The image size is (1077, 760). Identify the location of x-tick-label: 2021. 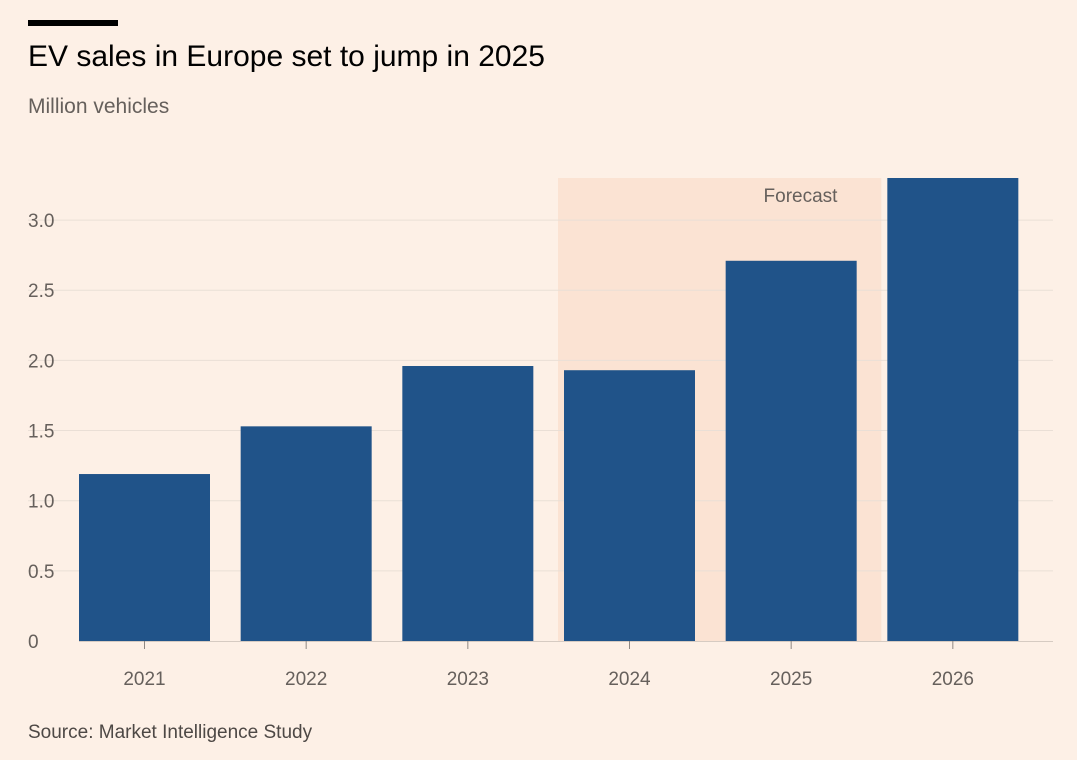
(144, 679).